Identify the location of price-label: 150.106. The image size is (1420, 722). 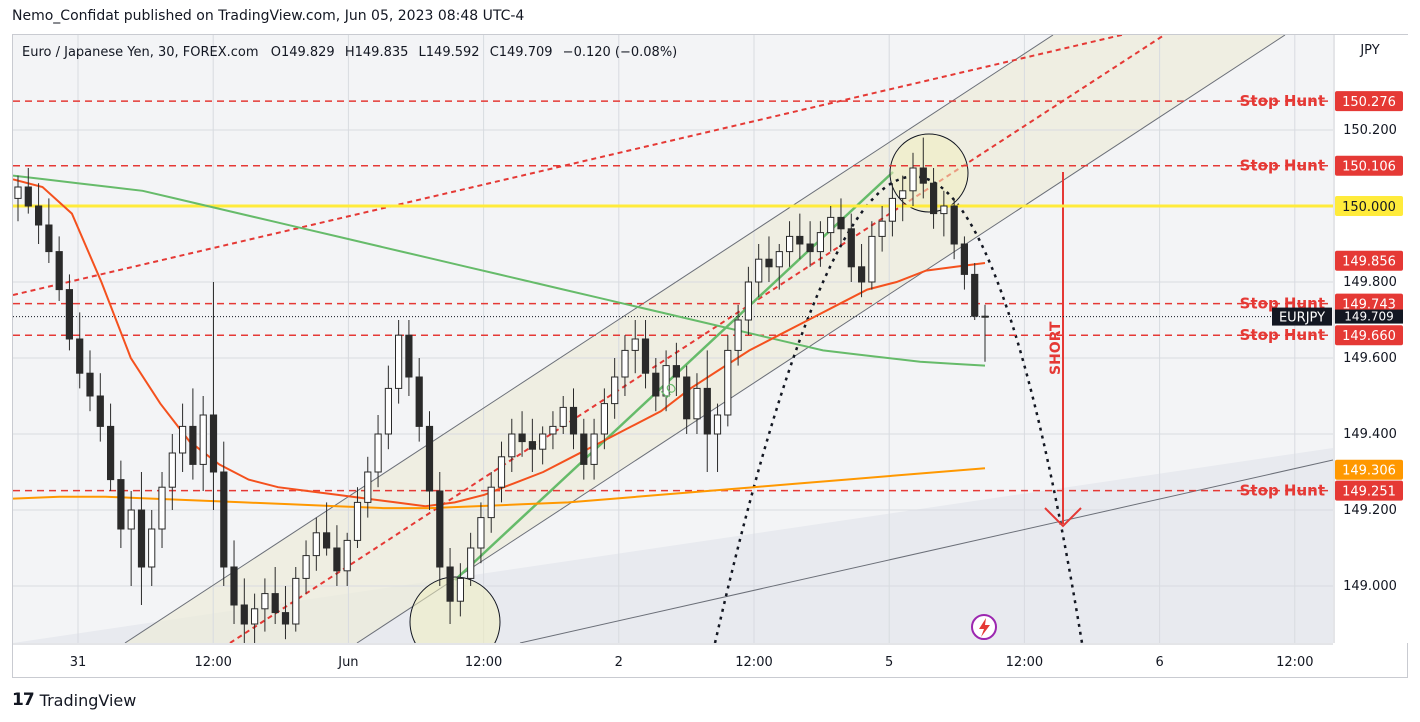
(1369, 165).